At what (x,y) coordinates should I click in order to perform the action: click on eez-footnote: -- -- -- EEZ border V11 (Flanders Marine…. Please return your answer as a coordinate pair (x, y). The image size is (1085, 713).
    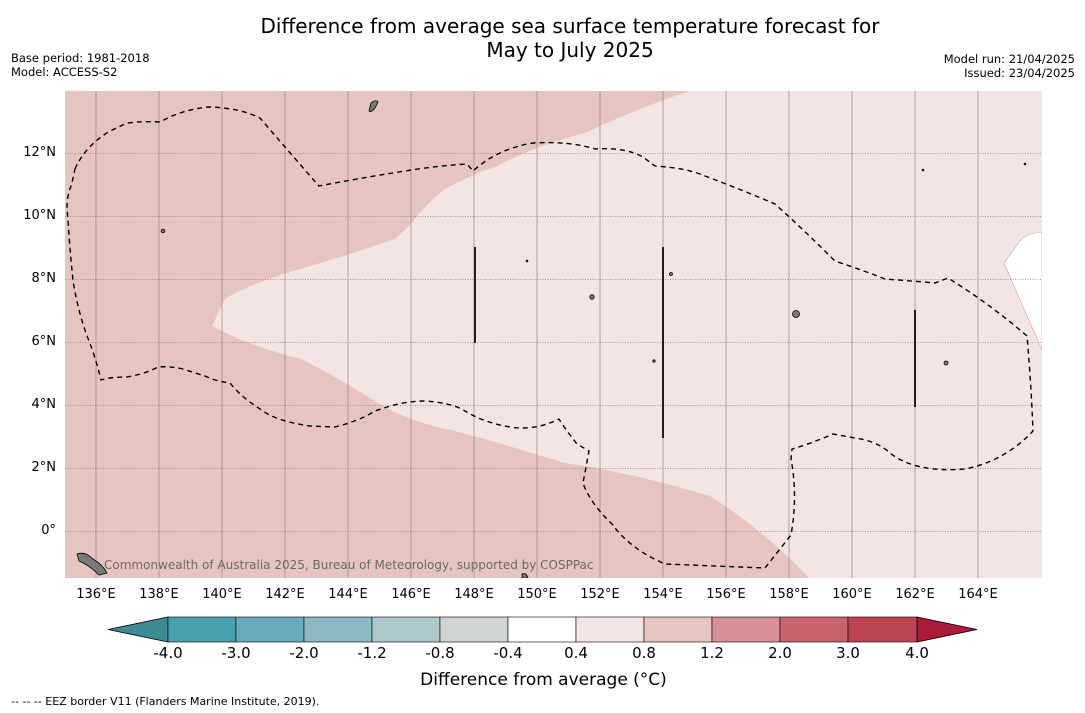
    Looking at the image, I should click on (165, 701).